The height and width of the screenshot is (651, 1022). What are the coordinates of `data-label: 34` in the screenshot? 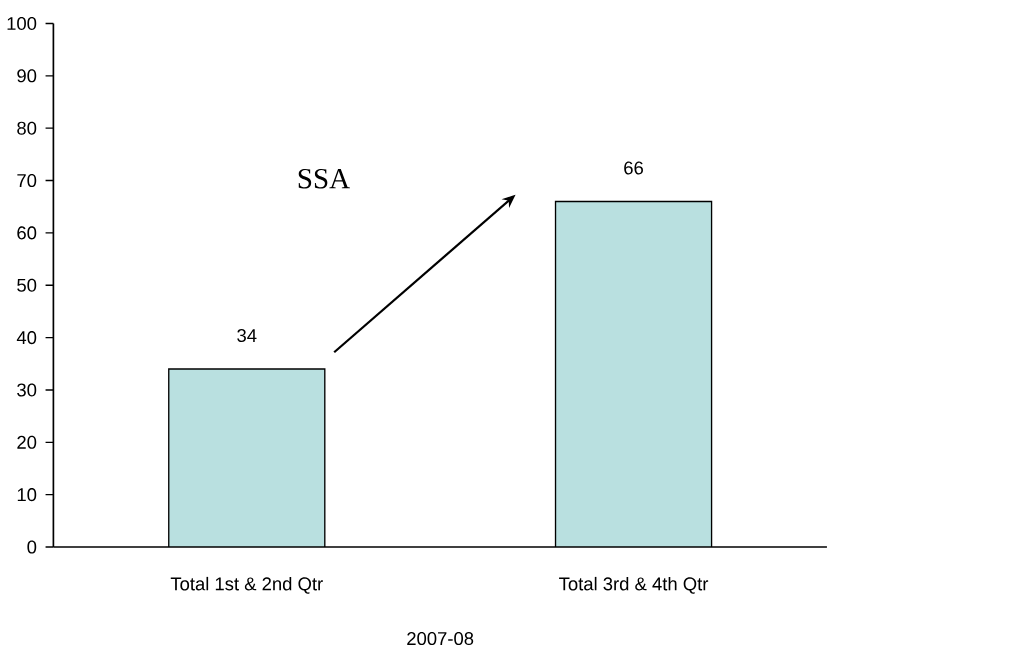 It's located at (247, 335).